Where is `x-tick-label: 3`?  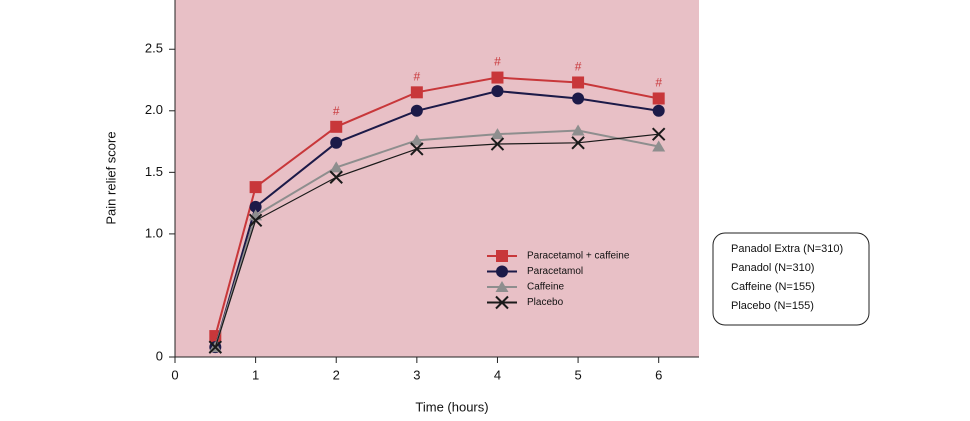
x-tick-label: 3 is located at coordinates (416, 374).